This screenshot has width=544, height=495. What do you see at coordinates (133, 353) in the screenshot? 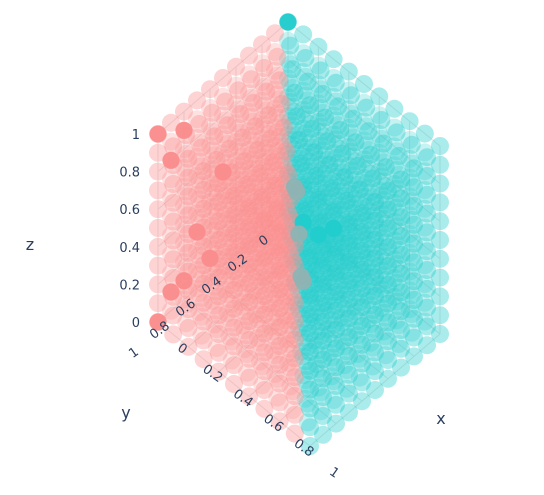
I see `y-tick-label: 1` at bounding box center [133, 353].